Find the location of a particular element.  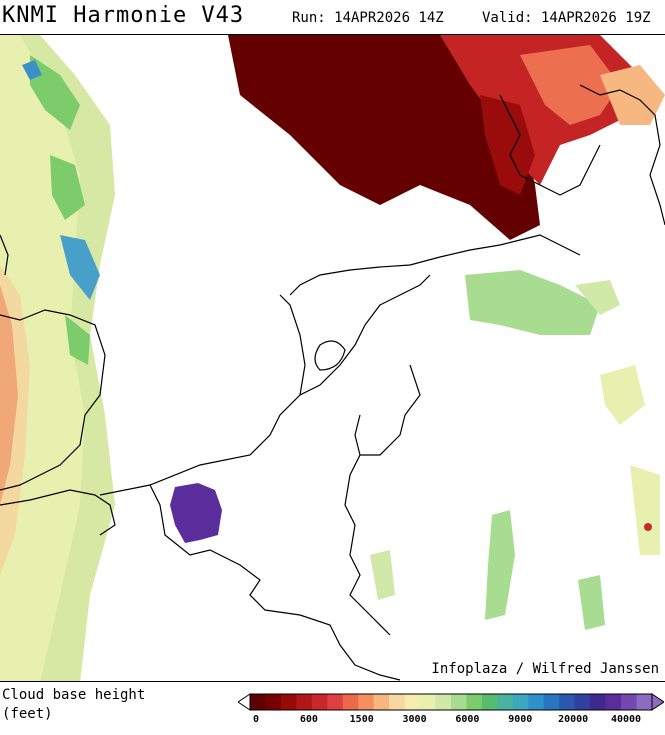

scale-tick-label: 1500 is located at coordinates (361, 719).